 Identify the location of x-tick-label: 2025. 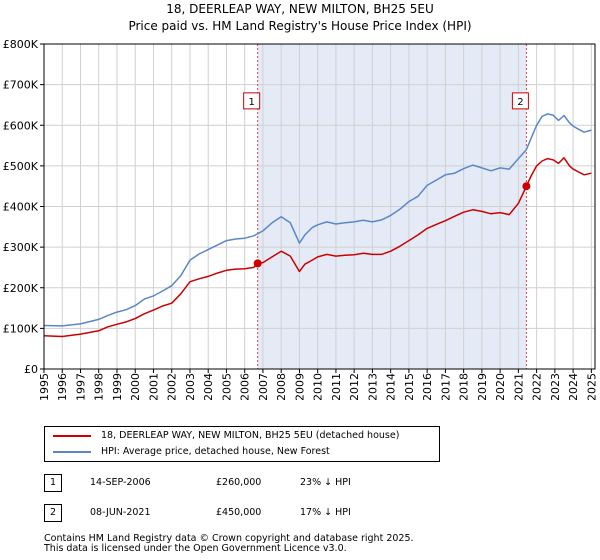
(591, 386).